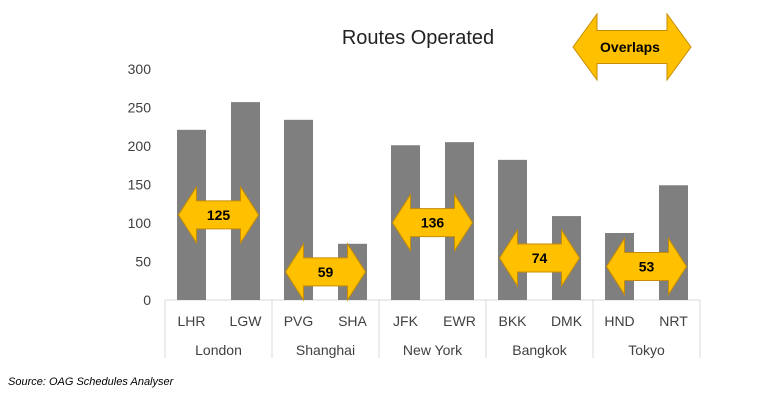  What do you see at coordinates (140, 69) in the screenshot?
I see `y-tick-label: 300` at bounding box center [140, 69].